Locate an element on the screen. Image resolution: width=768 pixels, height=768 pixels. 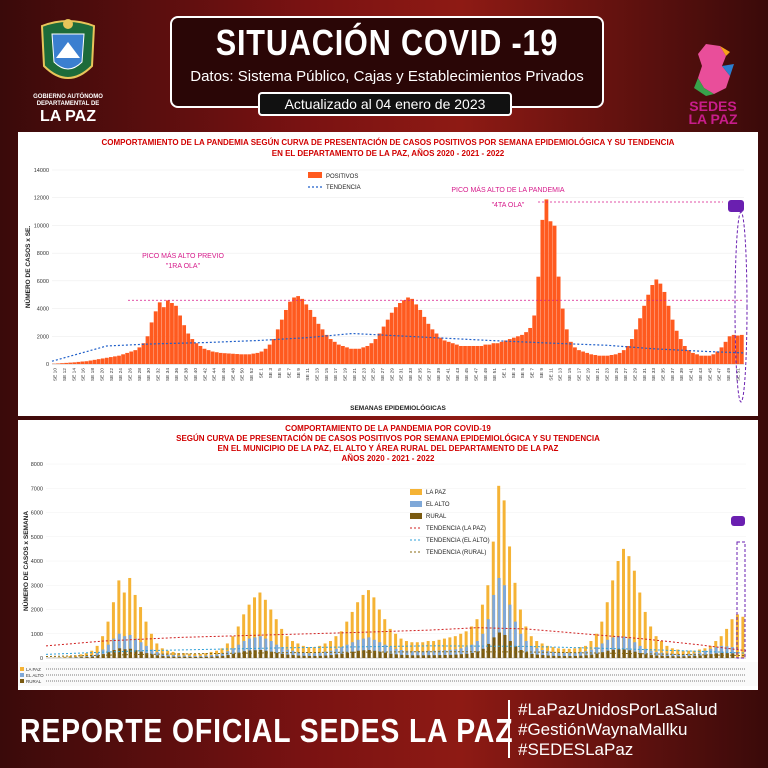
chart1-xtick-label: SE 3 is located at coordinates (514, 373).